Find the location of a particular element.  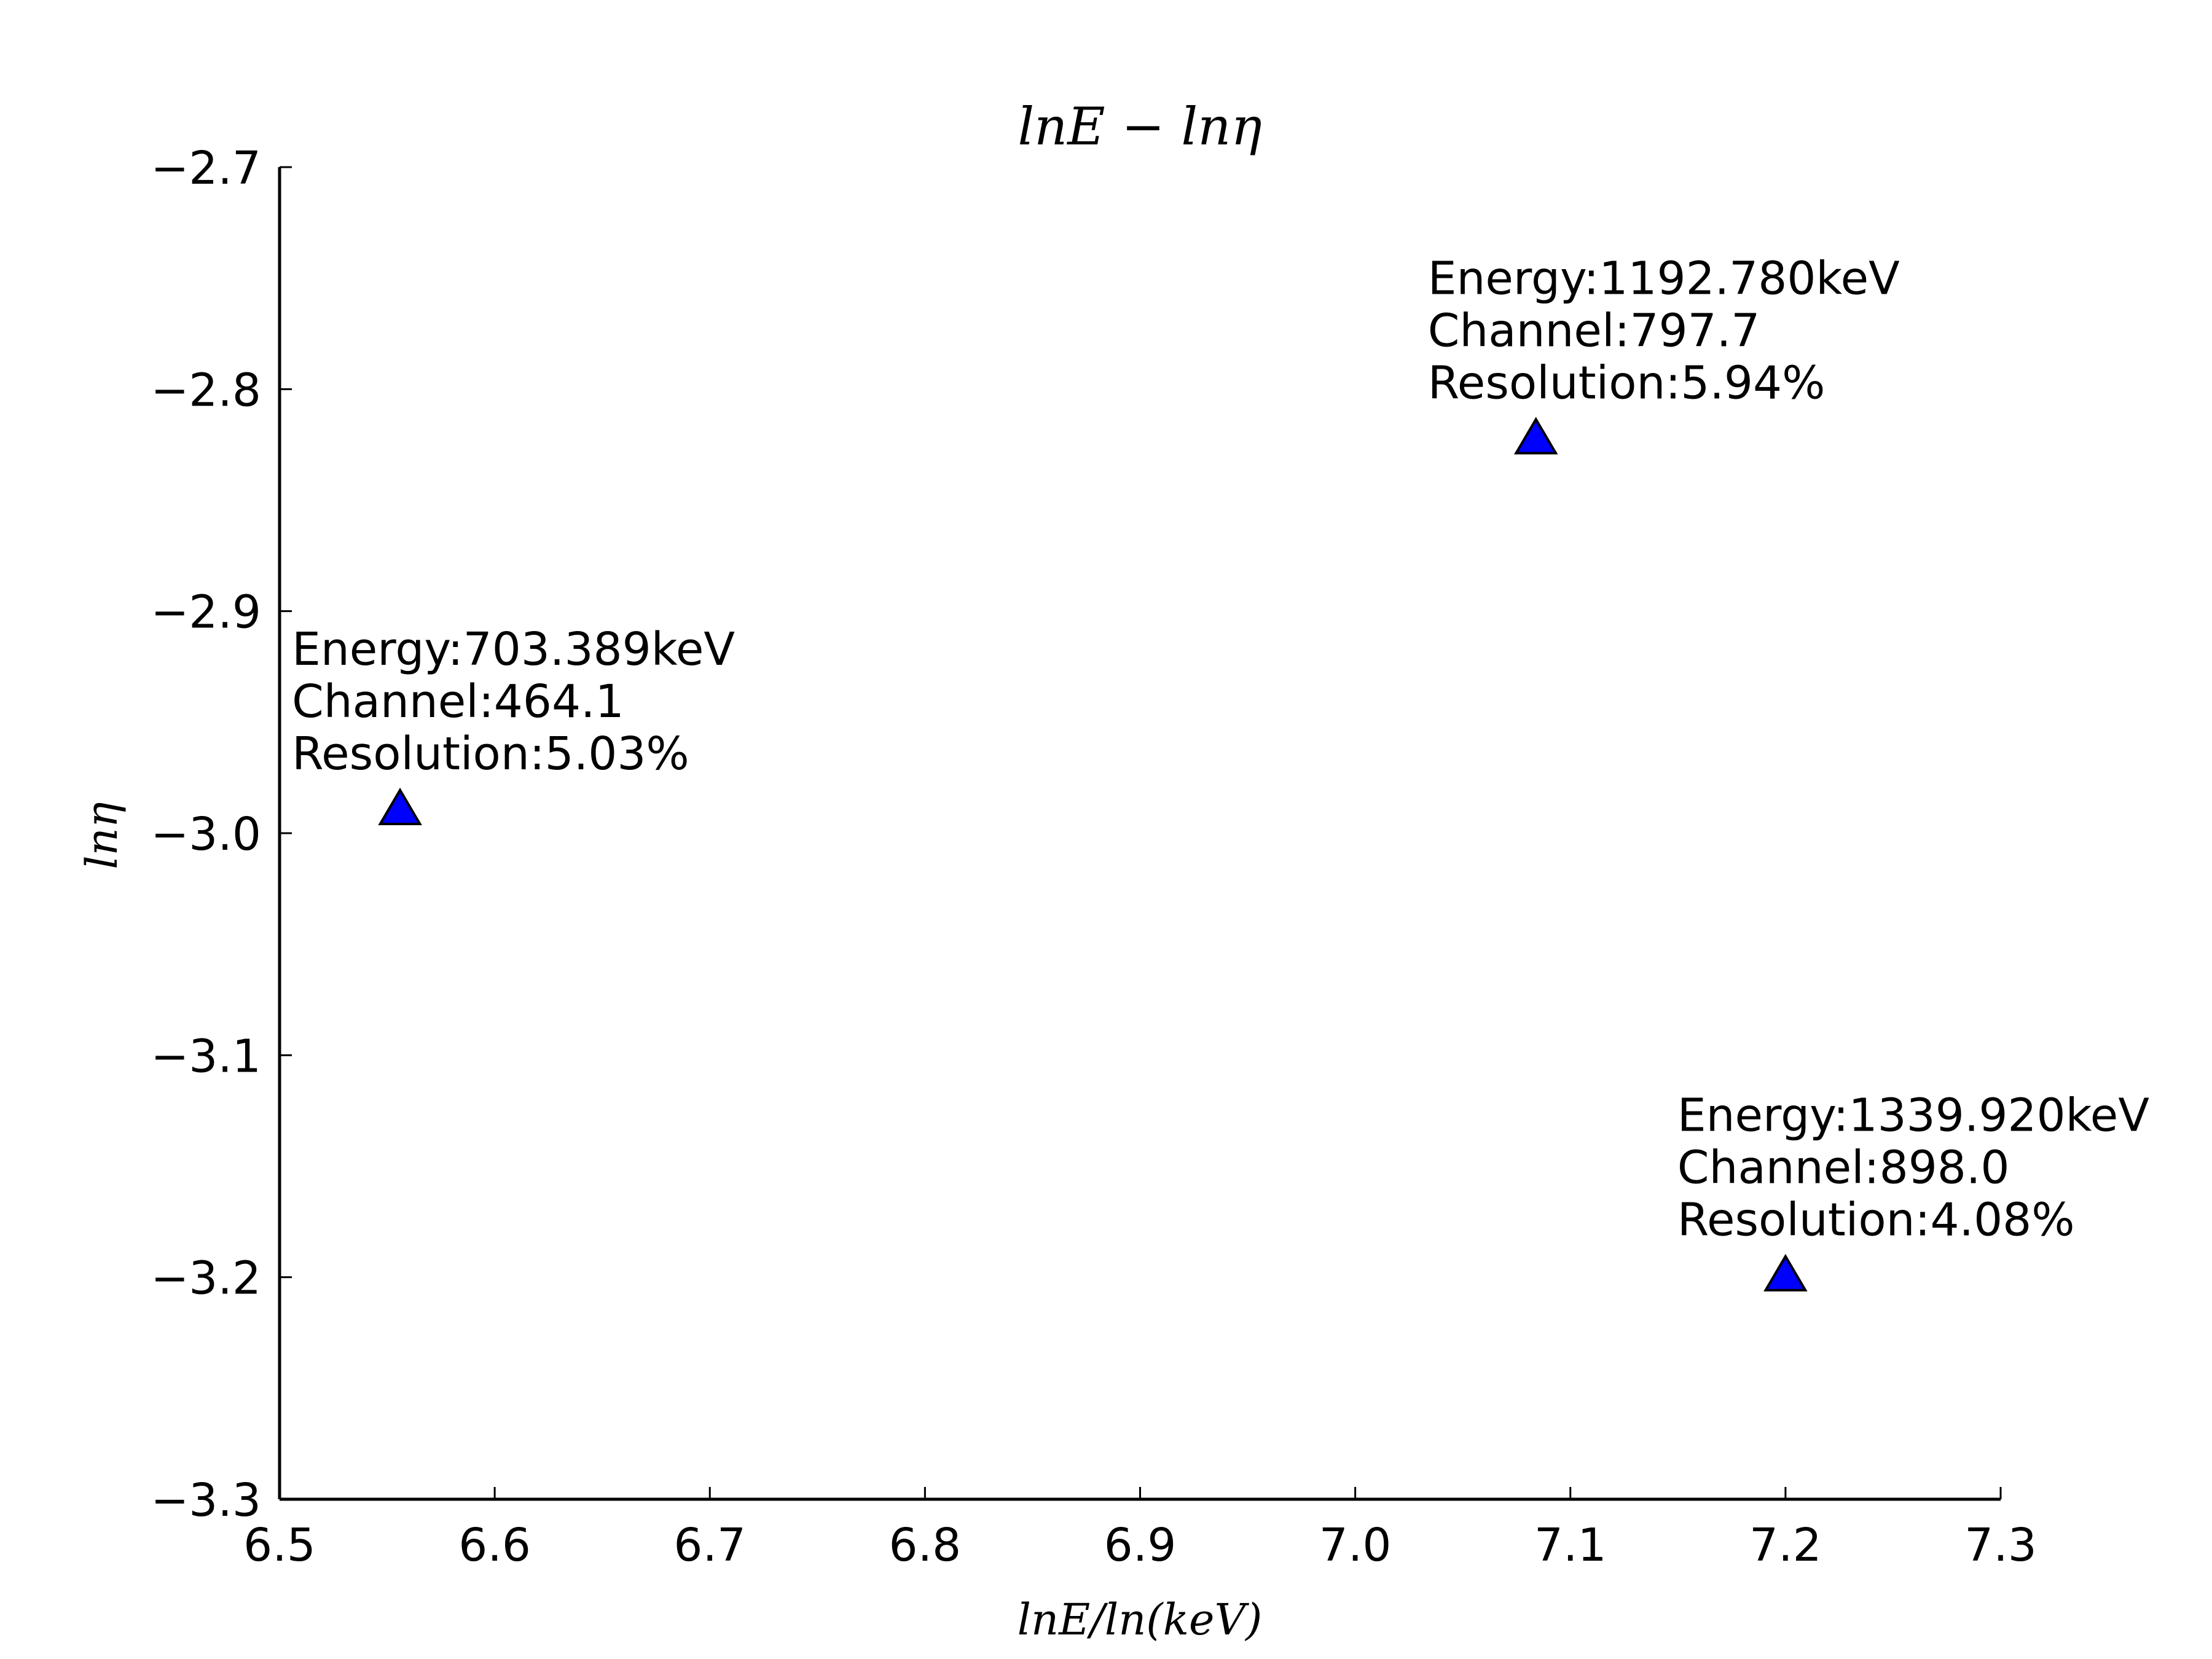

point-2-annotation-line: Channel:797.7 is located at coordinates (1594, 330).